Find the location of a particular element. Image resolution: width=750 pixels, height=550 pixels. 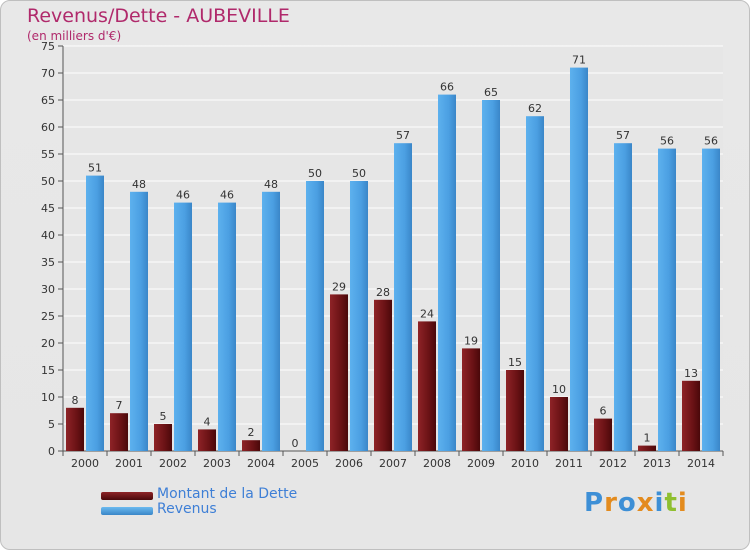

data-label: 10 is located at coordinates (559, 389).